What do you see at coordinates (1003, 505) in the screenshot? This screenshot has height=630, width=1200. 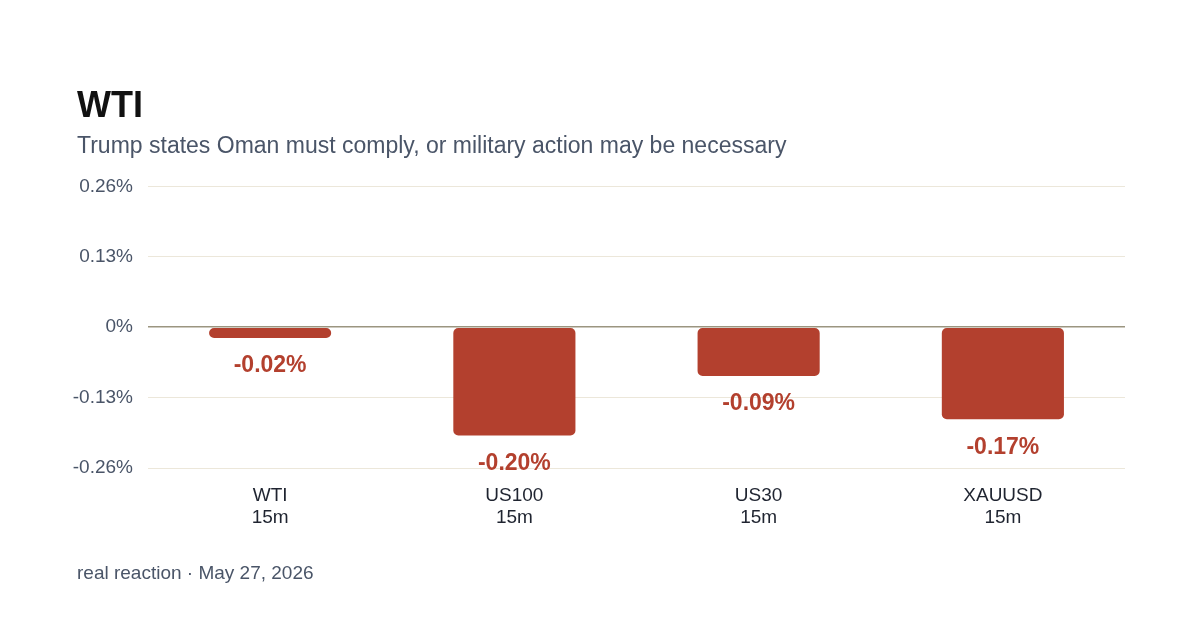 I see `x-tick-label: XAUUSD 15m` at bounding box center [1003, 505].